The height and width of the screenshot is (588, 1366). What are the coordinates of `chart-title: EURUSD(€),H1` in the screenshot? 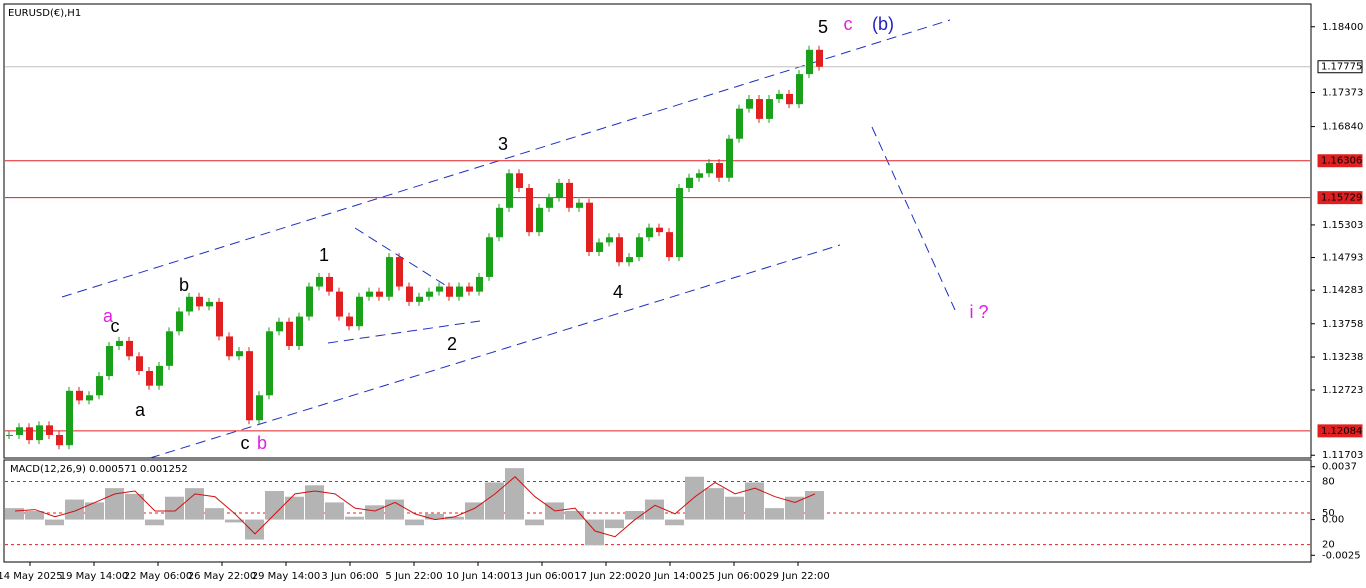 It's located at (44, 13).